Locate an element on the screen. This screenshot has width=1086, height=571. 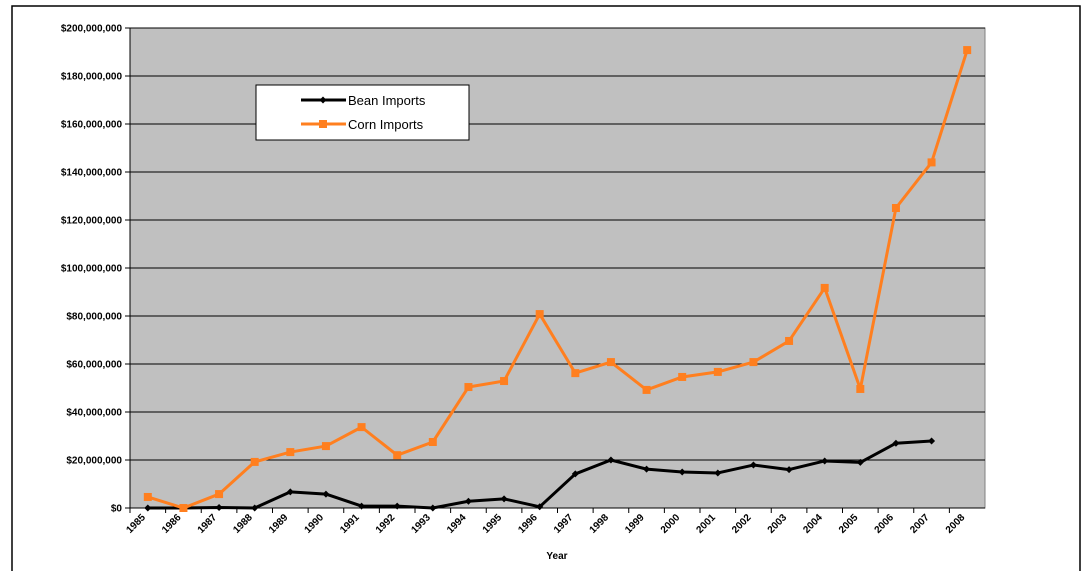
y-tick-label: $160,000,000 is located at coordinates (92, 125).